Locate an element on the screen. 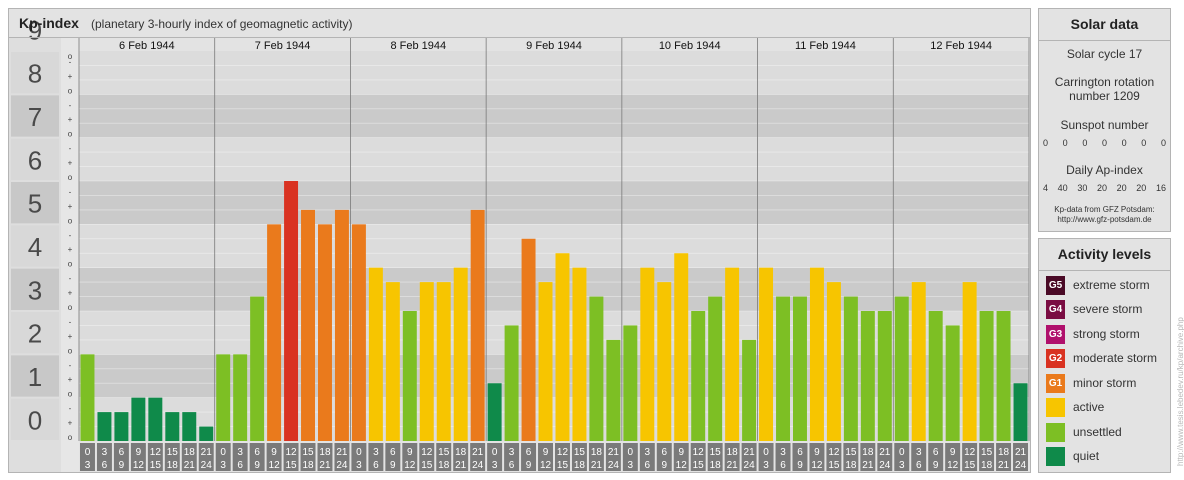  interval-end-label: 18 is located at coordinates (851, 465).